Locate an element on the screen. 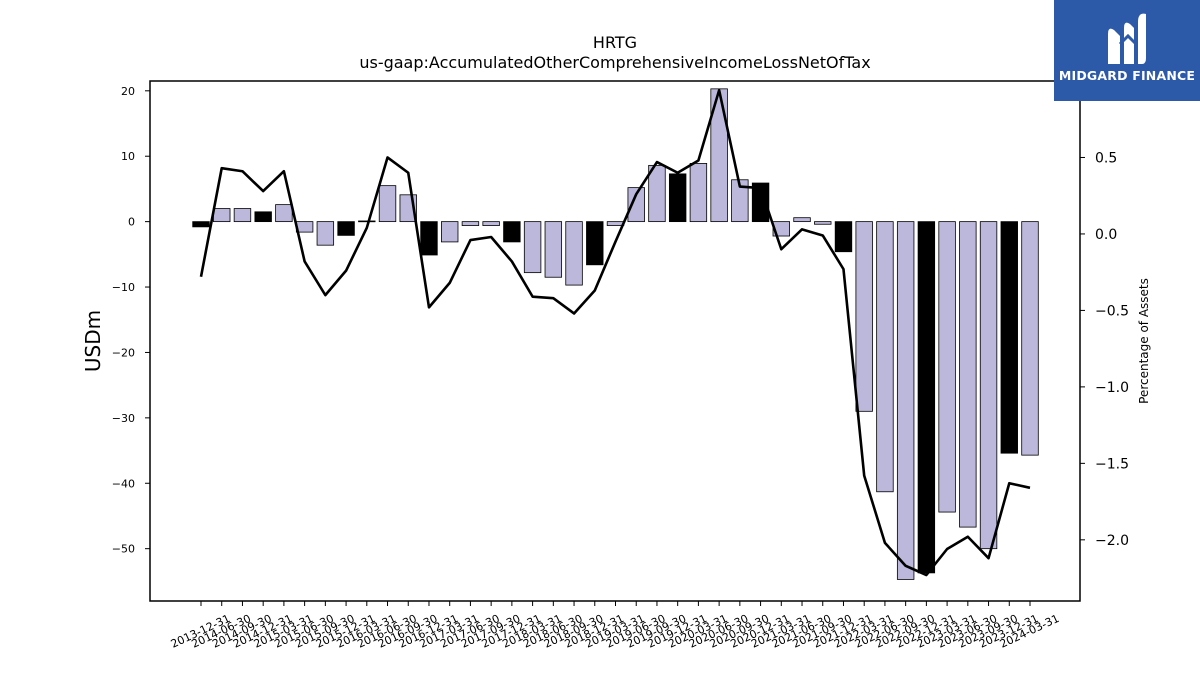 This screenshot has width=1200, height=675. brand-logo: MIDGARD FINANCE is located at coordinates (1127, 50).